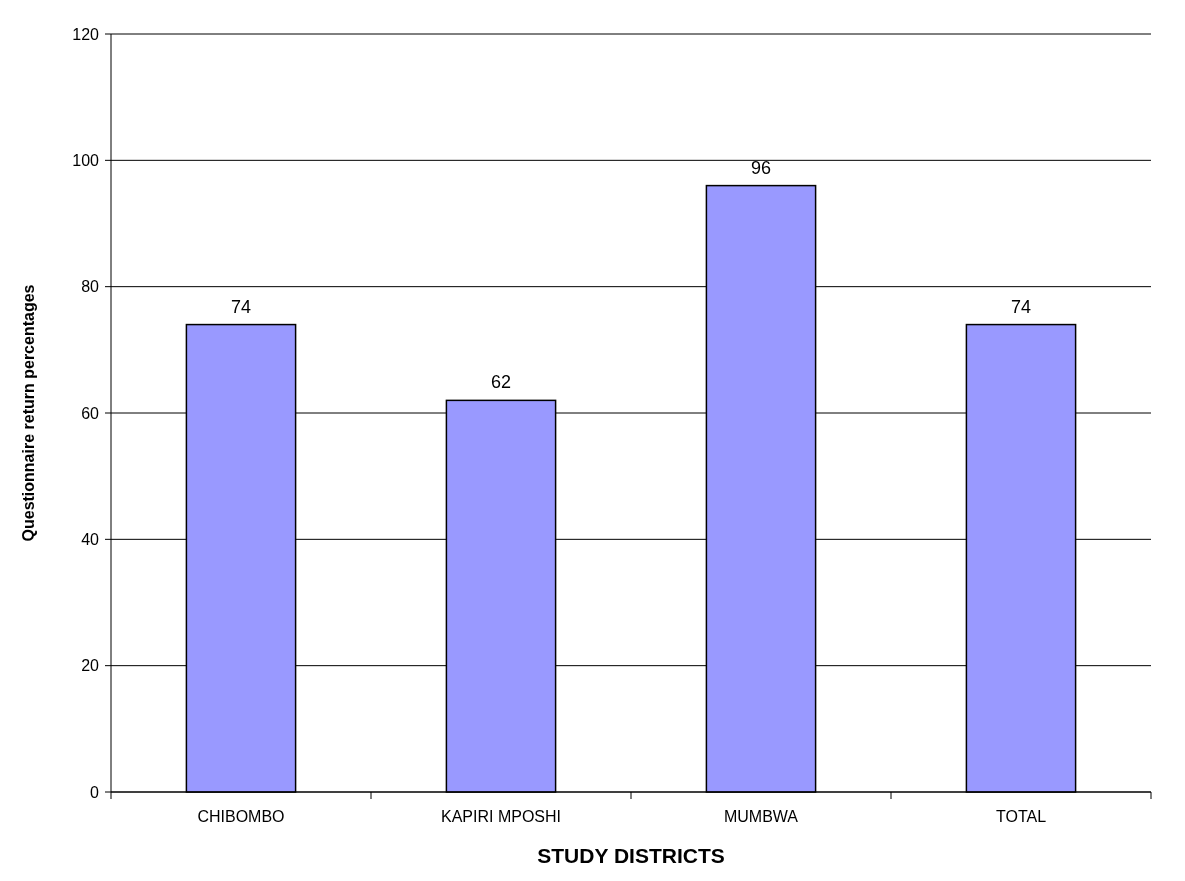 This screenshot has height=881, width=1185. I want to click on y-tick-label: 20, so click(90, 666).